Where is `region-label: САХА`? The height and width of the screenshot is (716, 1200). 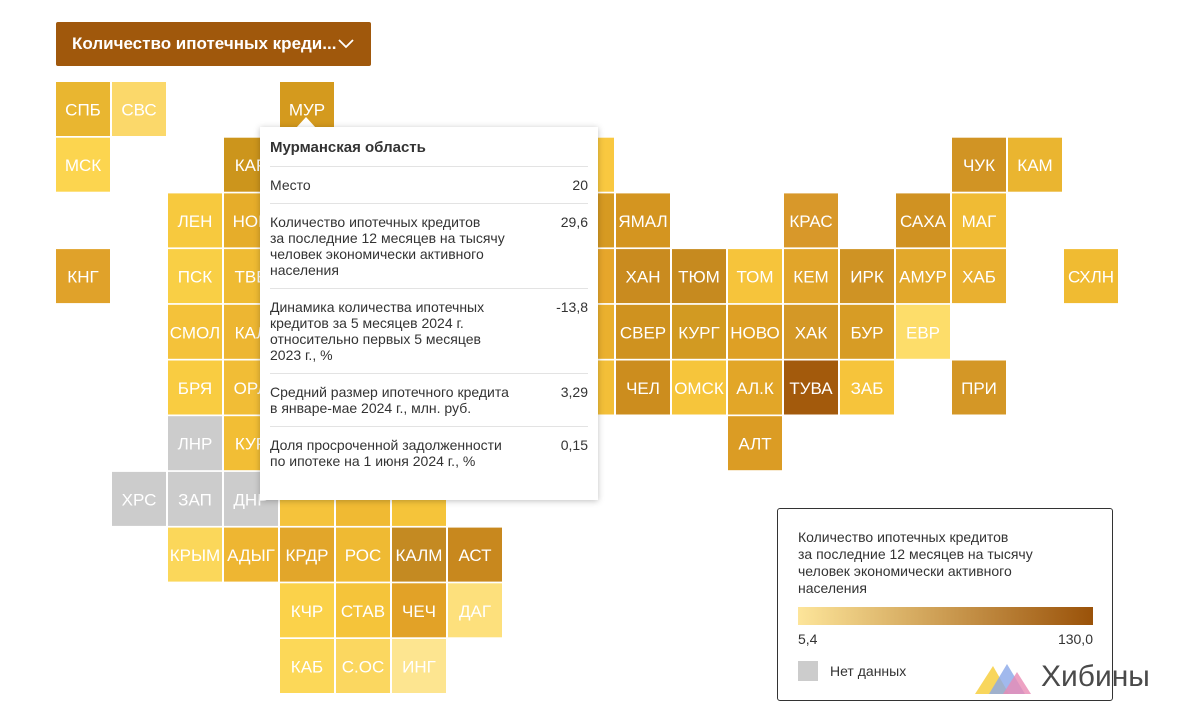
region-label: САХА is located at coordinates (923, 221).